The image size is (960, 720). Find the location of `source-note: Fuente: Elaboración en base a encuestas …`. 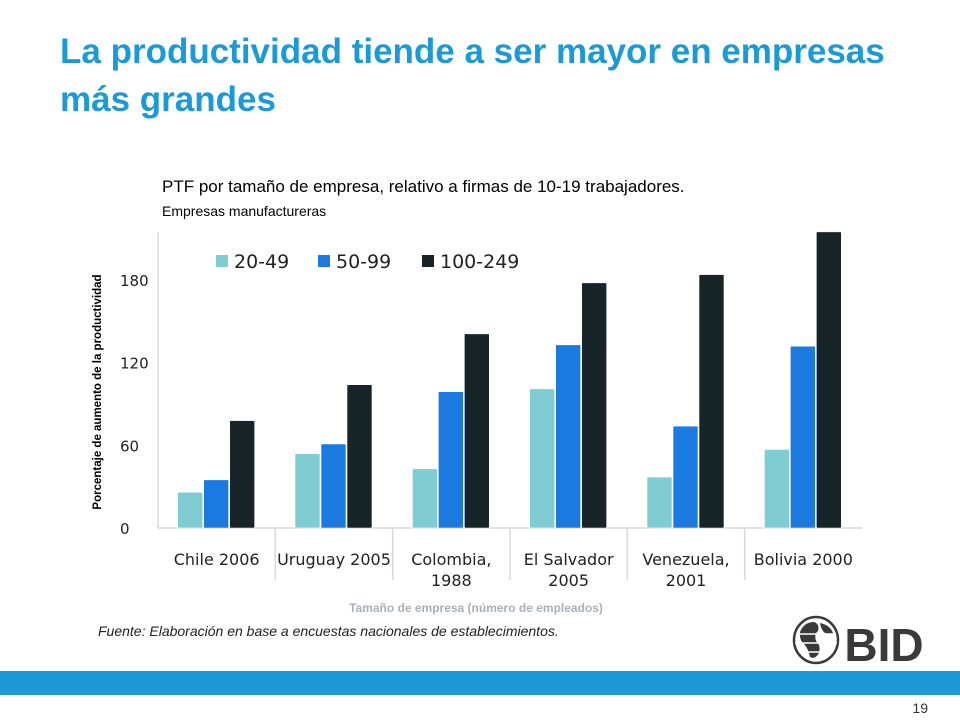

source-note: Fuente: Elaboración en base a encuestas … is located at coordinates (328, 631).